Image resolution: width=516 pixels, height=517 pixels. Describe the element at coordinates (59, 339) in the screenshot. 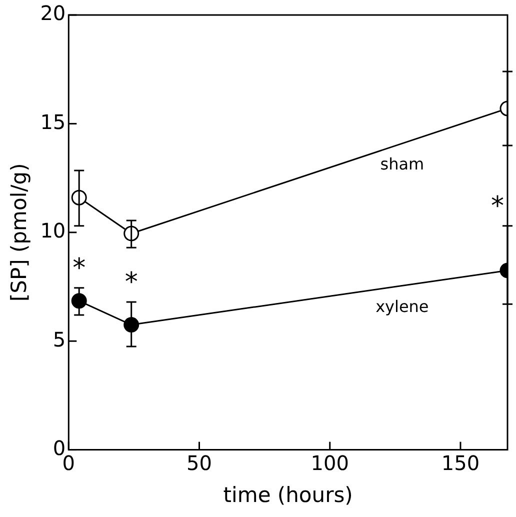

I see `y-tick-label: 5` at that location.